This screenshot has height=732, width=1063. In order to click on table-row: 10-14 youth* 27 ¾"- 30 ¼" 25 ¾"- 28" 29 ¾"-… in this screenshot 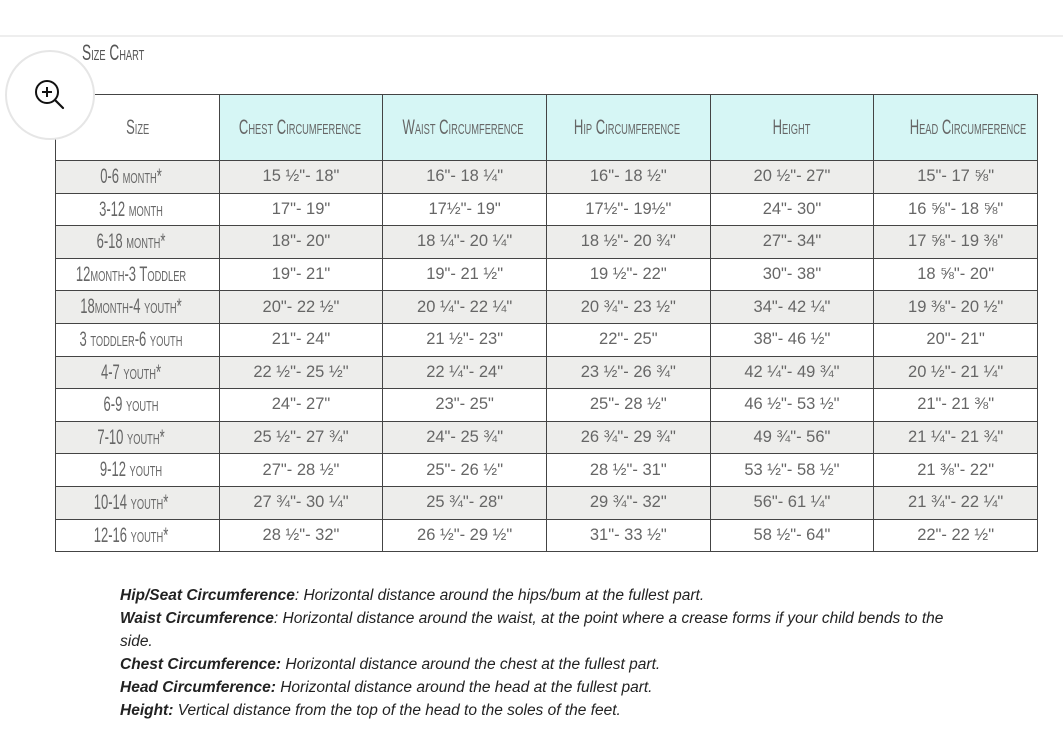, I will do `click(546, 502)`.